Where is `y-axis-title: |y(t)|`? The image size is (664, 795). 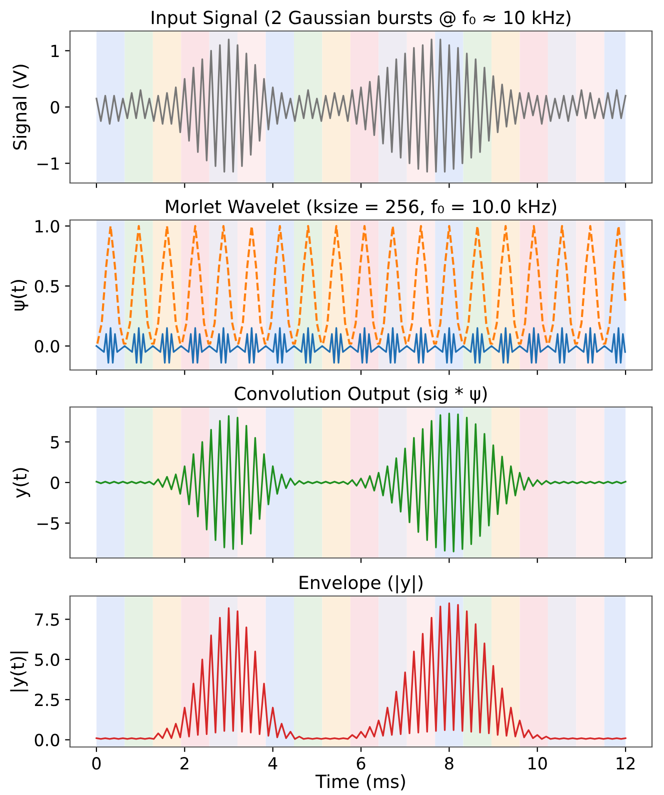
y-axis-title: |y(t)| is located at coordinates (19, 672).